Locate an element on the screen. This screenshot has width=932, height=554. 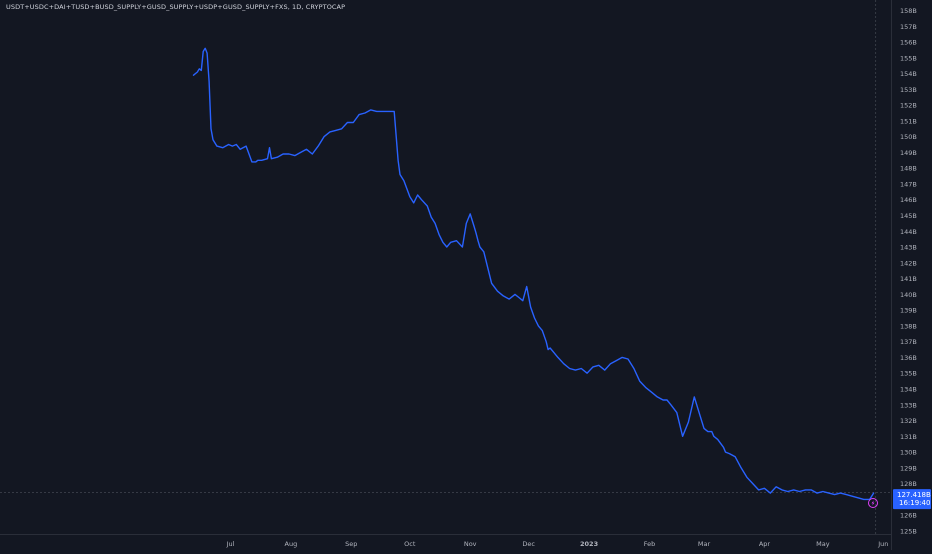
y-tick-label: 129B is located at coordinates (908, 468).